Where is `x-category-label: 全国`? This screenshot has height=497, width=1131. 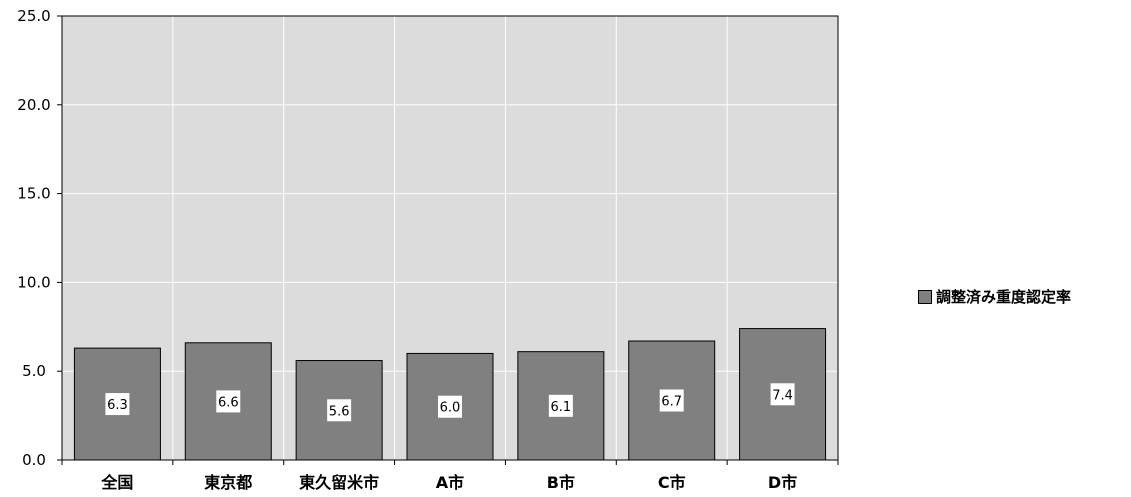
x-category-label: 全国 is located at coordinates (116, 482).